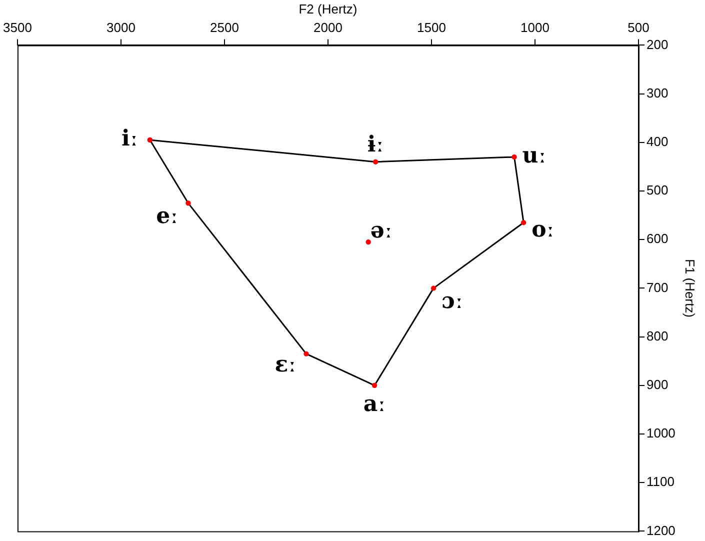 The height and width of the screenshot is (541, 705). What do you see at coordinates (121, 27) in the screenshot?
I see `x-tick-label: 3000` at bounding box center [121, 27].